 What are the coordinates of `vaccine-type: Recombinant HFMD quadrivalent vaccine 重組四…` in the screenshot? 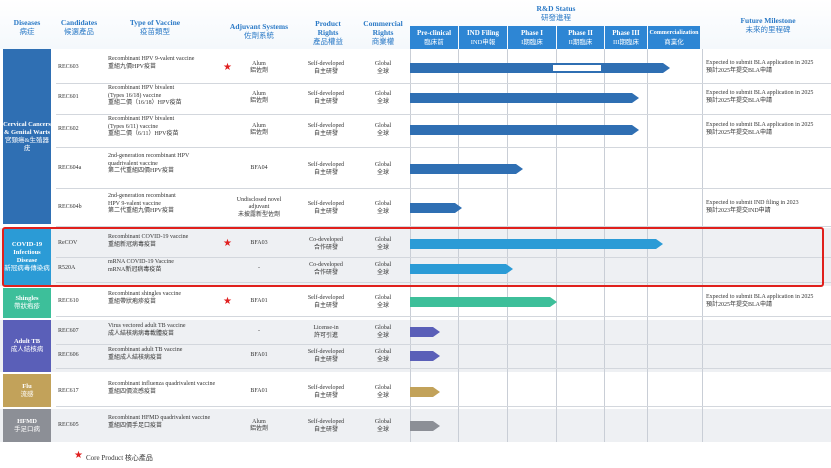 It's located at (167, 422).